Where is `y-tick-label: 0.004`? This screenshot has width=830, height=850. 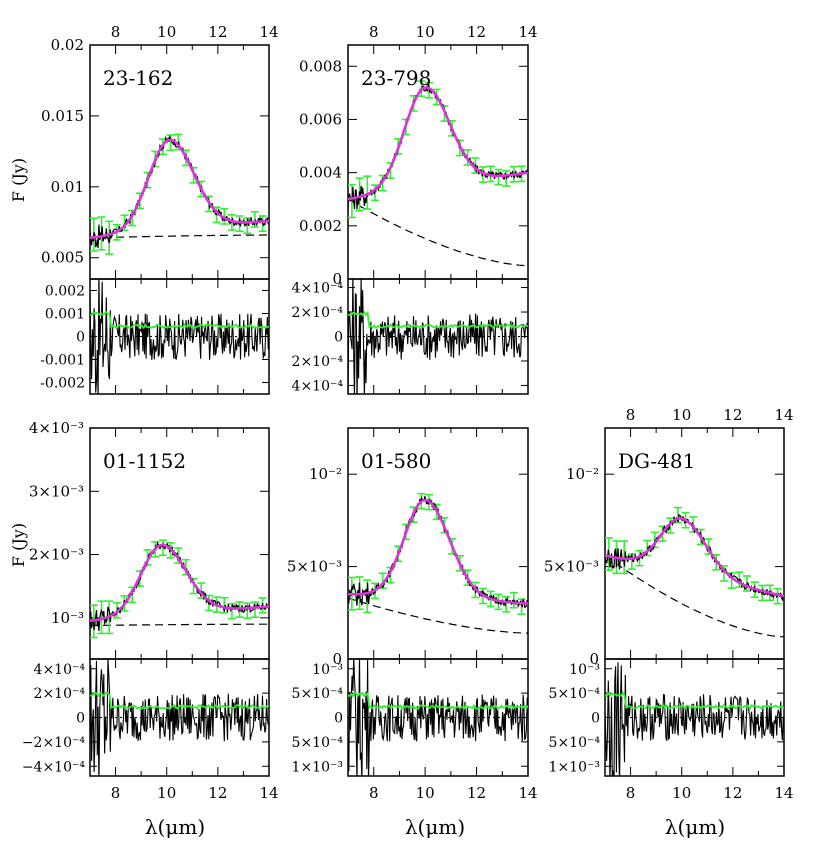 y-tick-label: 0.004 is located at coordinates (320, 173).